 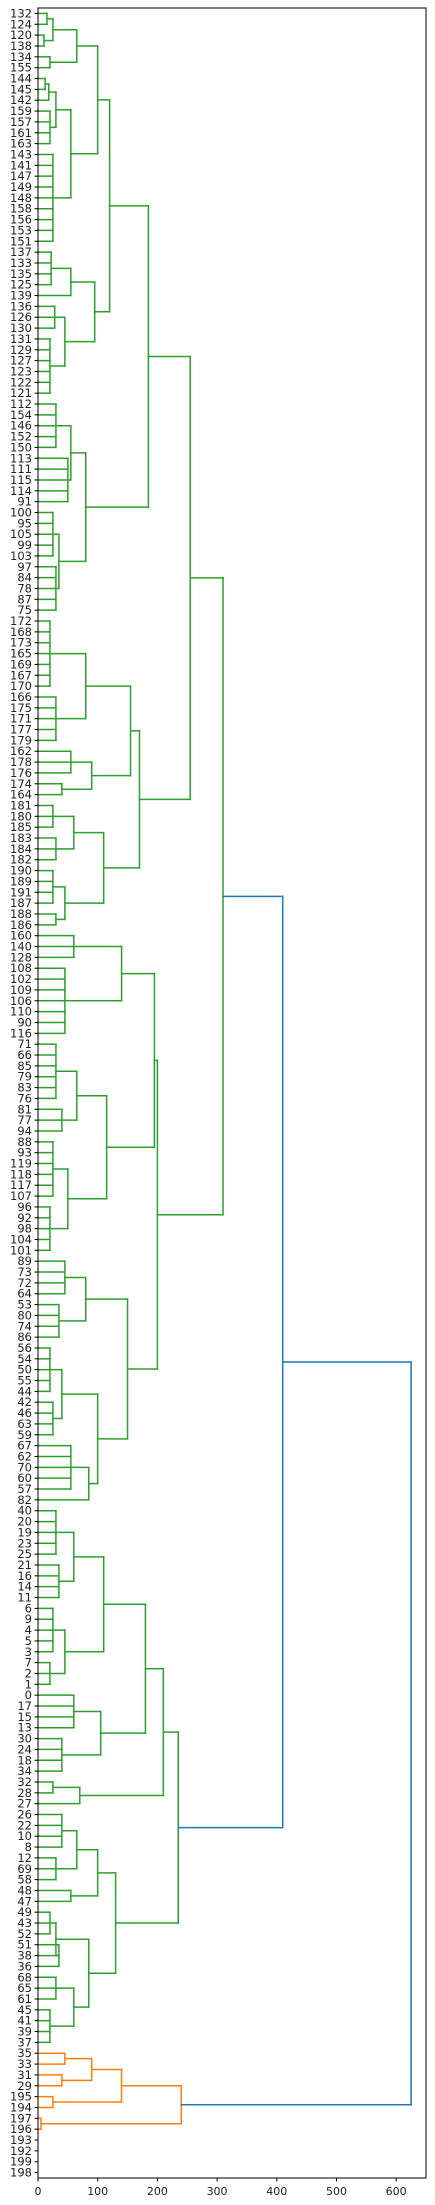 What do you see at coordinates (24, 2075) in the screenshot?
I see `leaf-label: 31` at bounding box center [24, 2075].